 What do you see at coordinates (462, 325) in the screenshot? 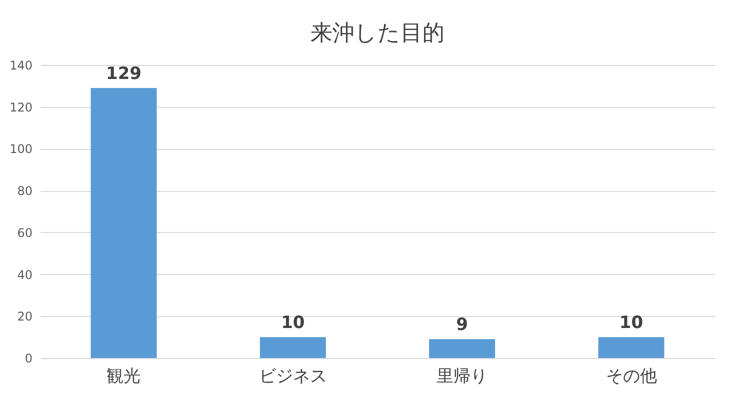
I see `data-label: 9` at bounding box center [462, 325].